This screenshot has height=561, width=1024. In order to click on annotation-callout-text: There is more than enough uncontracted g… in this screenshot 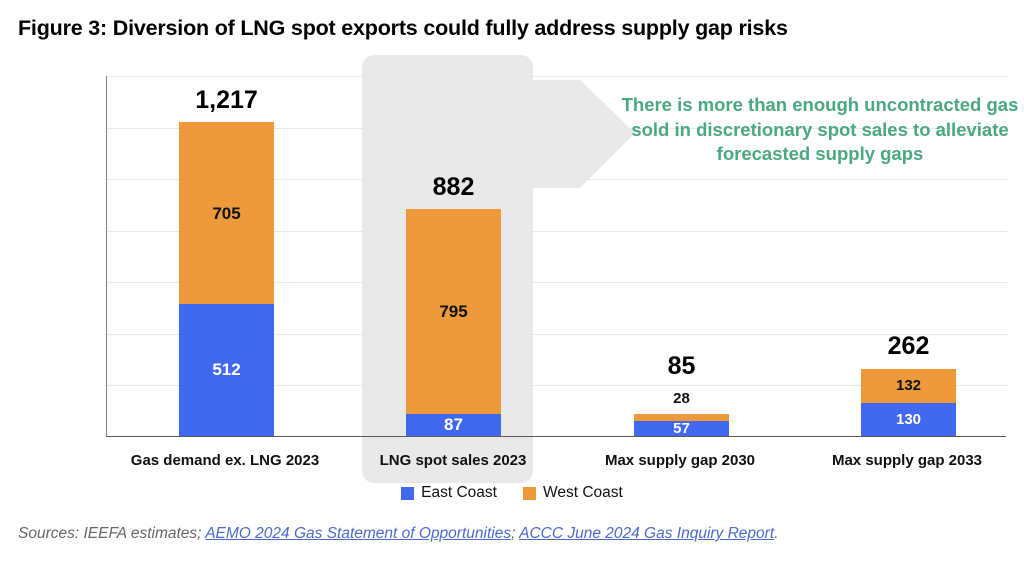, I will do `click(820, 129)`.